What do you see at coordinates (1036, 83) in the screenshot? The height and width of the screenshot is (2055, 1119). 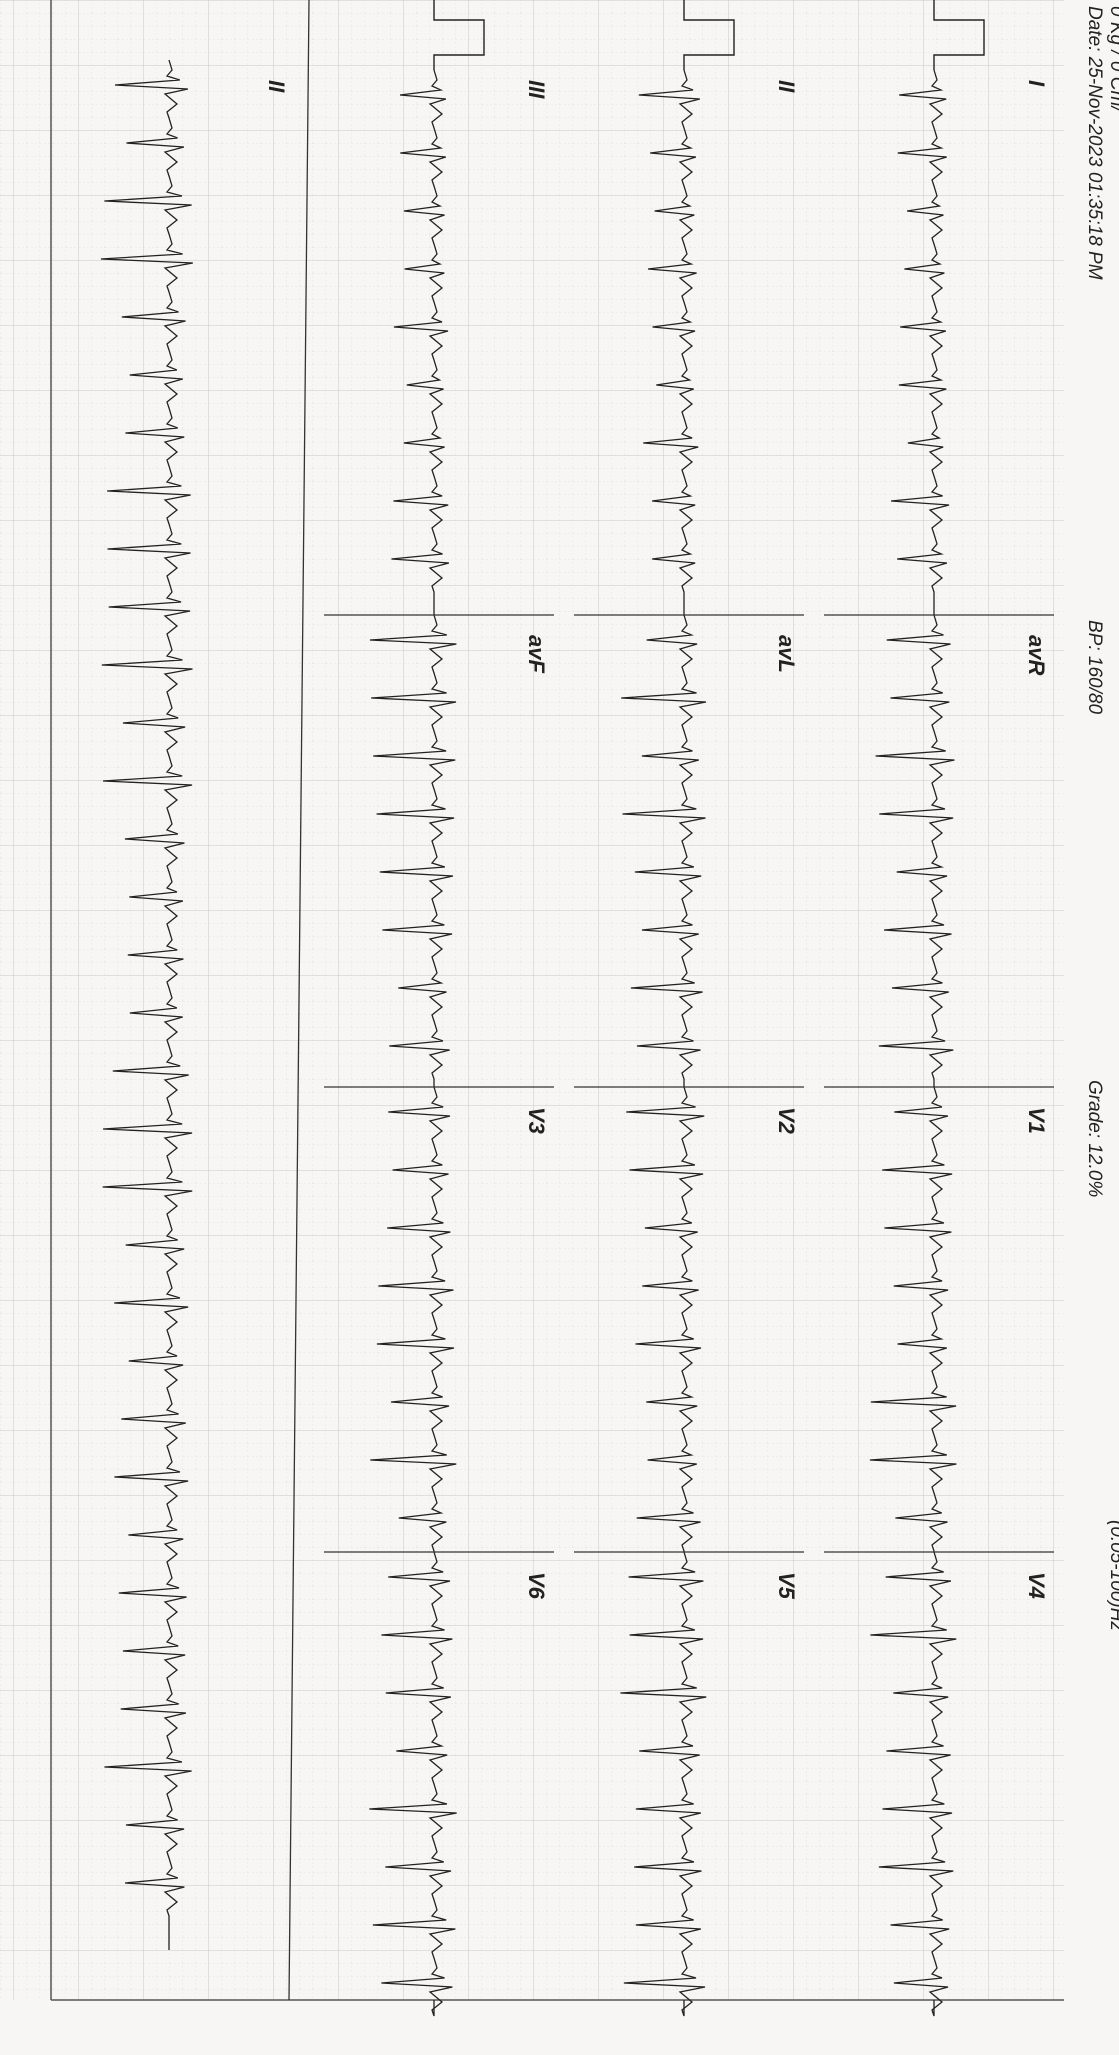 I see `lead-label: I` at bounding box center [1036, 83].